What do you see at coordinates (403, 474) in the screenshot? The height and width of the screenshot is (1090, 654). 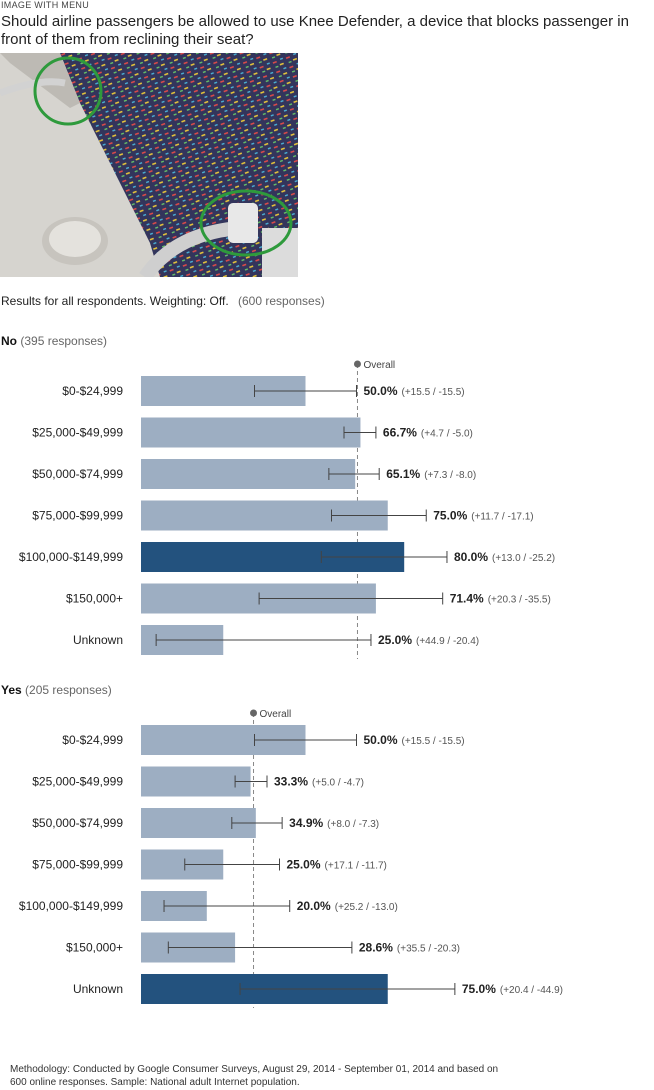 I see `no-value-percent: 65.1%` at bounding box center [403, 474].